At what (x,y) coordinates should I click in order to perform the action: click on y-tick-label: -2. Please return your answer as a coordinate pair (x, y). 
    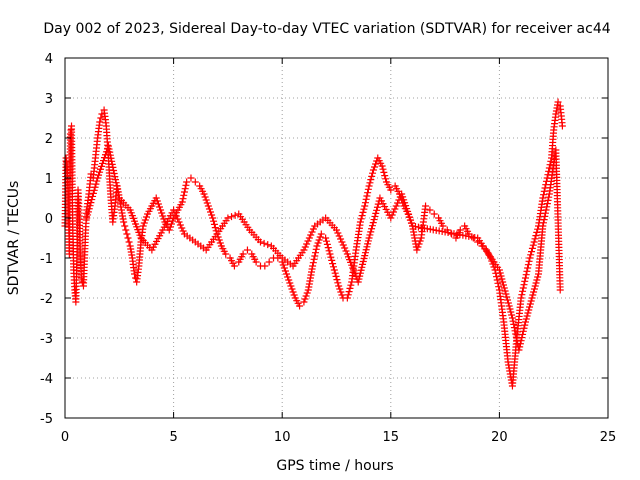
    Looking at the image, I should click on (46, 299).